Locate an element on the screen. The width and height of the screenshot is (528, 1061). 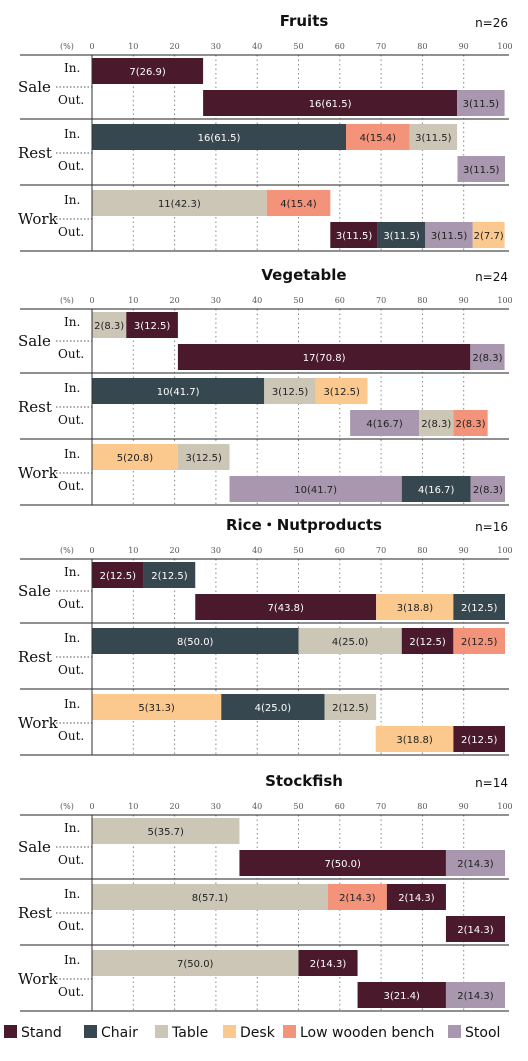
legend-label: Stand is located at coordinates (41, 1033).